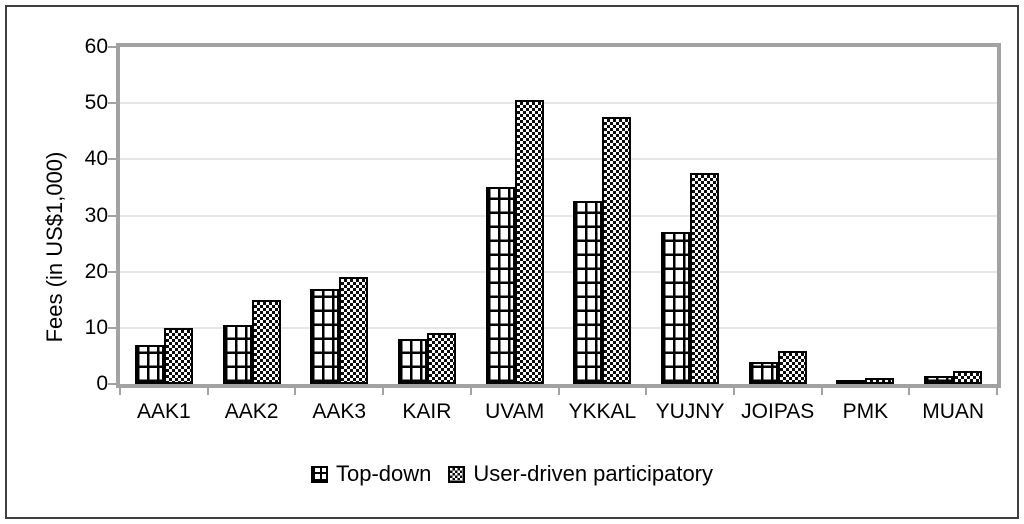 The height and width of the screenshot is (524, 1024). What do you see at coordinates (778, 411) in the screenshot?
I see `x-category-label-joipas: JOIPAS` at bounding box center [778, 411].